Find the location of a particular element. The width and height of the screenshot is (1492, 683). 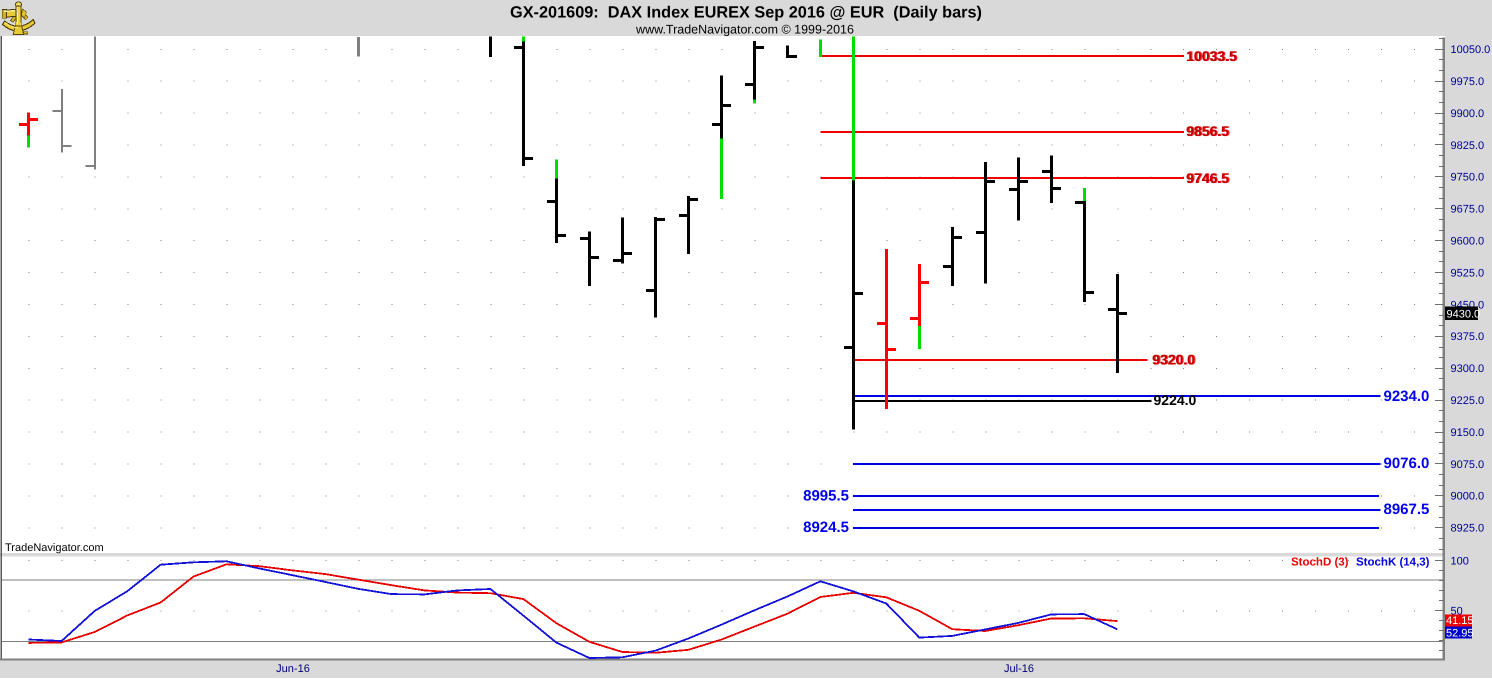

svg-text: 10050.0 is located at coordinates (1471, 50).